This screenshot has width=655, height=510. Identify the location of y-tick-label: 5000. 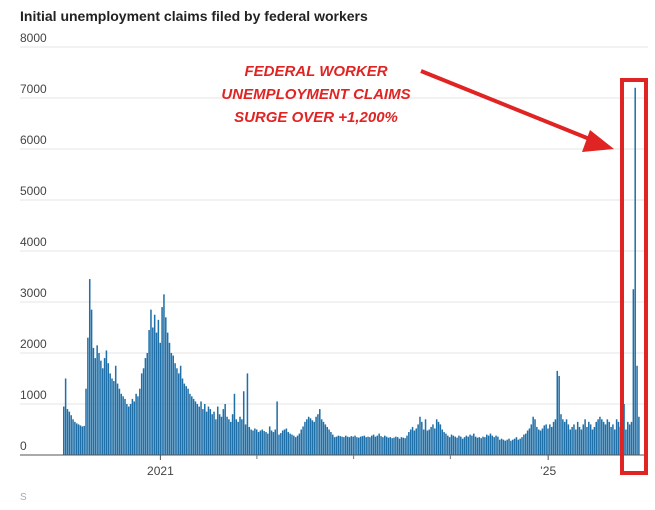
(33, 191).